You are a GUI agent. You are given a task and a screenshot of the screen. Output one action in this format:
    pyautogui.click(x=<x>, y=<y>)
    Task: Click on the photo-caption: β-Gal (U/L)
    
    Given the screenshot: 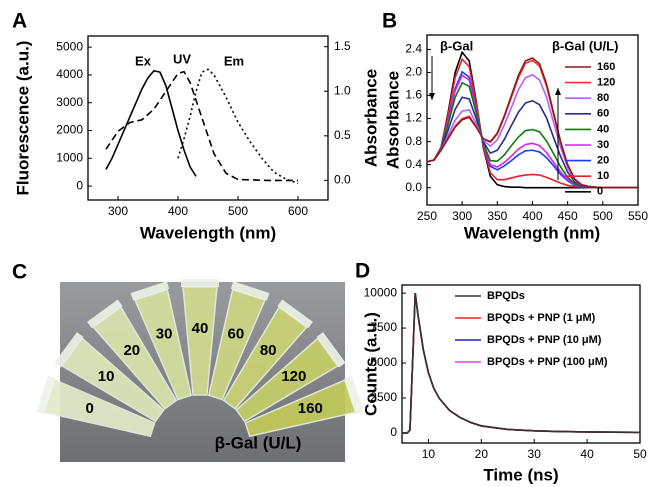 What is the action you would take?
    pyautogui.click(x=258, y=442)
    